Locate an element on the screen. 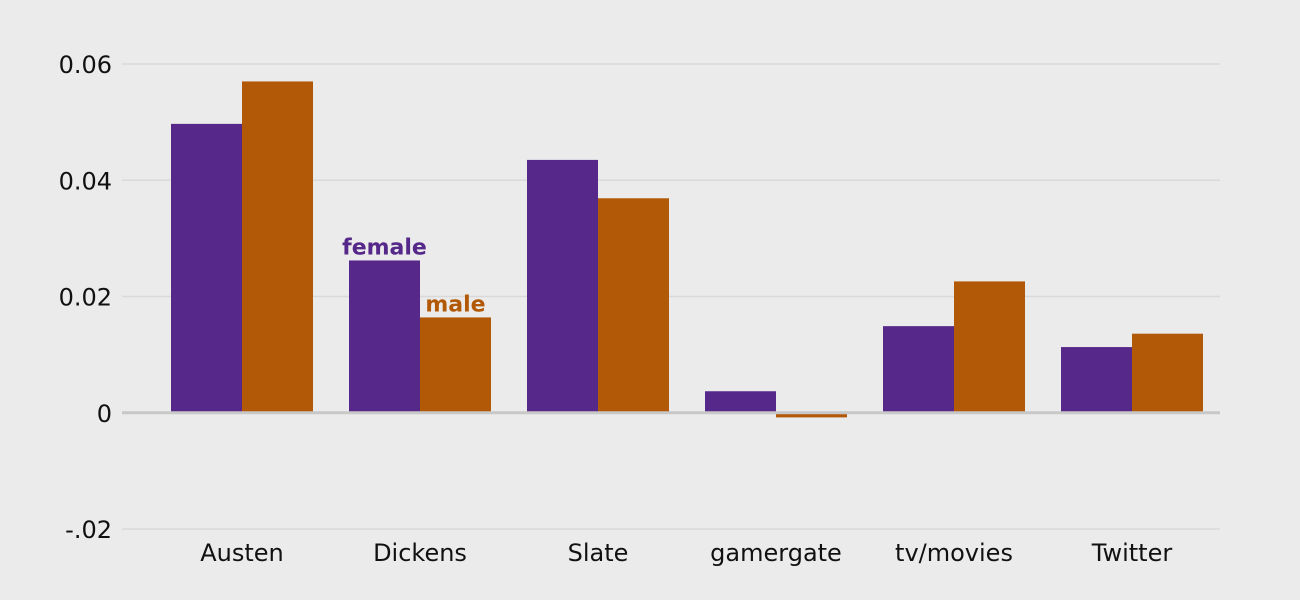 The width and height of the screenshot is (1300, 600). x-category-label: Dickens is located at coordinates (420, 553).